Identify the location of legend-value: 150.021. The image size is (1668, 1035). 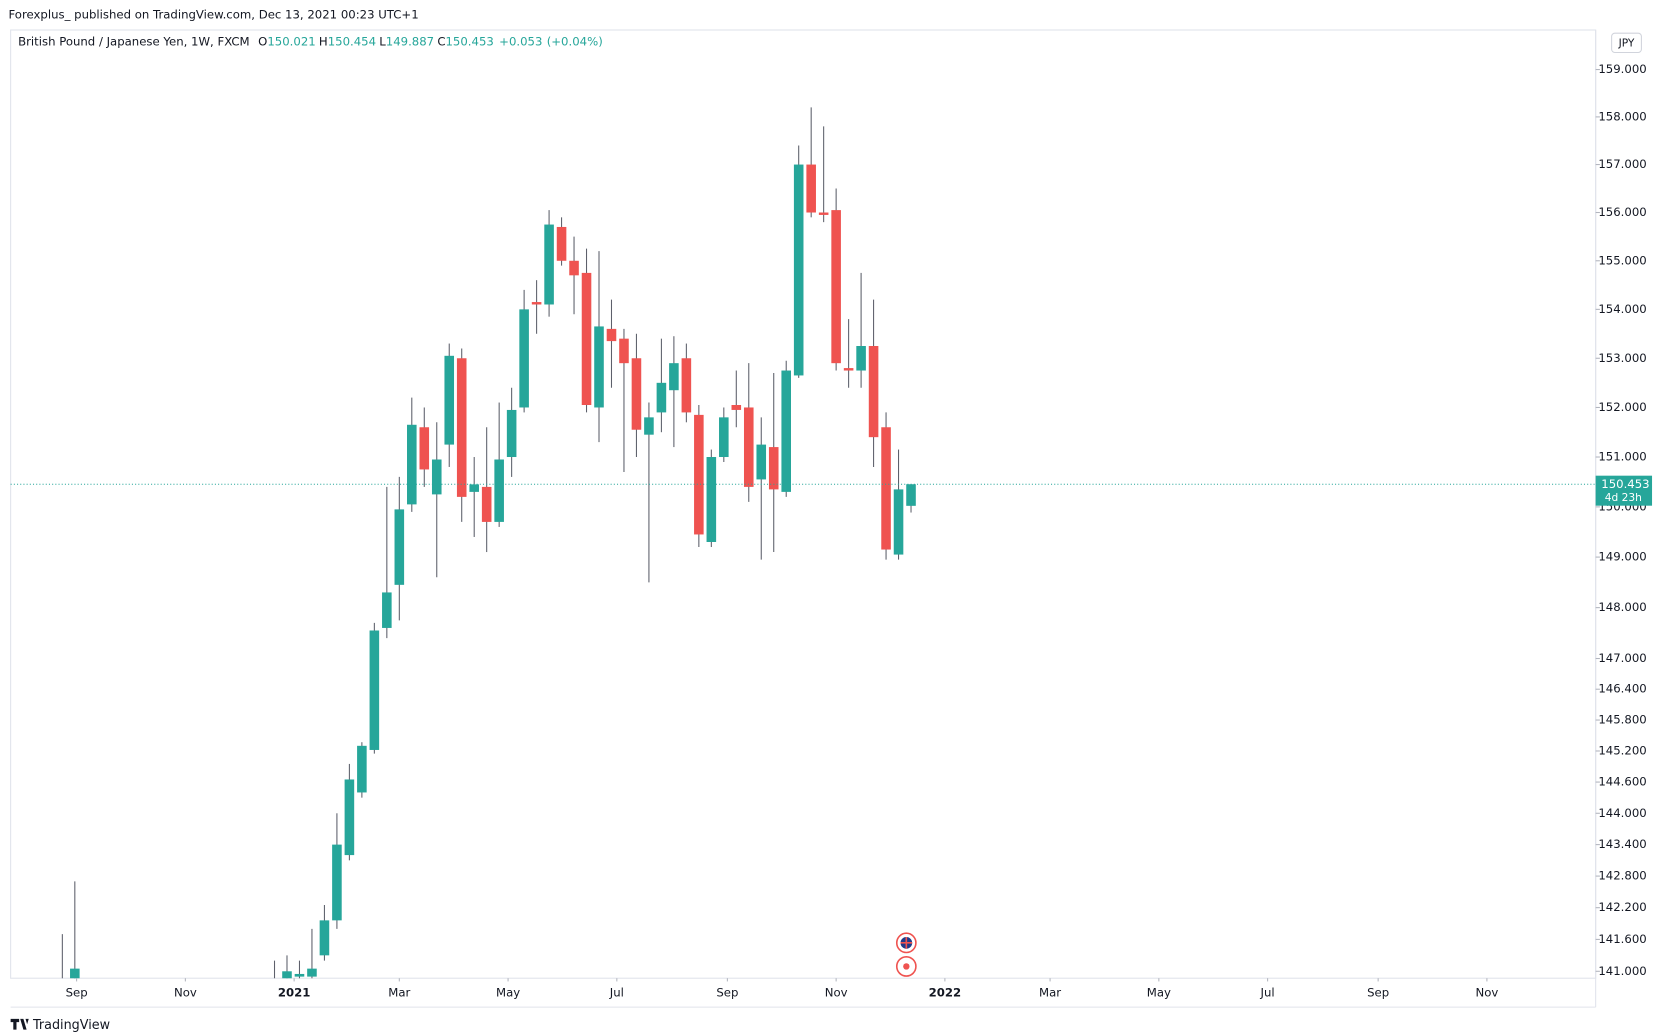
(291, 41).